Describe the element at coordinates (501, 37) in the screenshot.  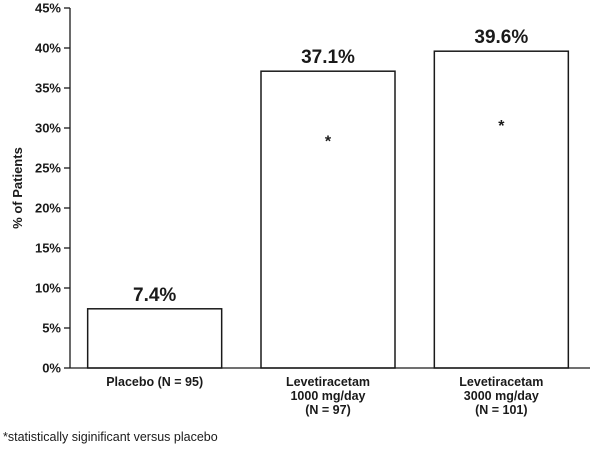
I see `bar-value-label: 39.6%` at that location.